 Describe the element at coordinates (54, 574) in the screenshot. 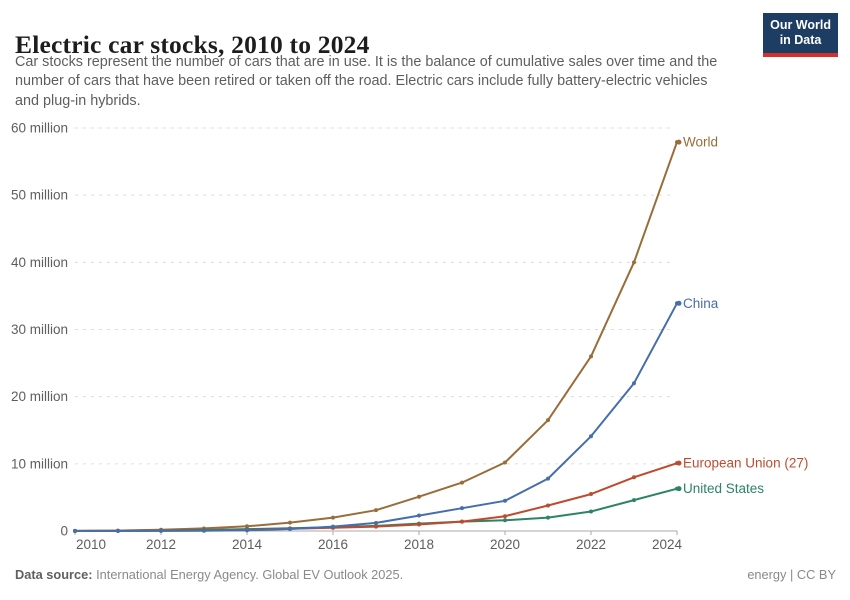

I see `data-source-label: Data source:` at that location.